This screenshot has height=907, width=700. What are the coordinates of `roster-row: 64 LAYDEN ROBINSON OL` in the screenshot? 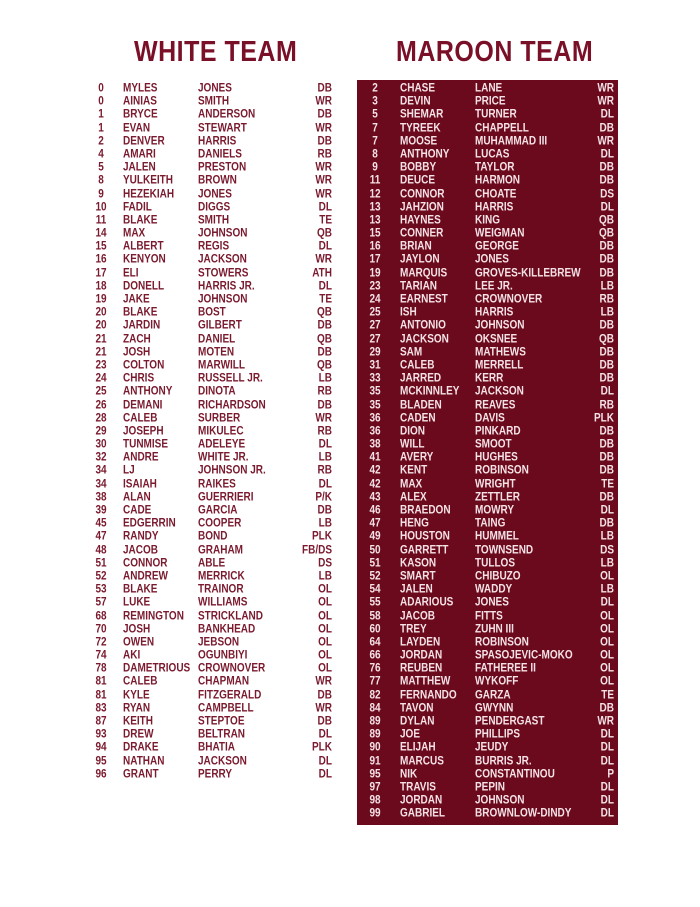 It's located at (488, 642).